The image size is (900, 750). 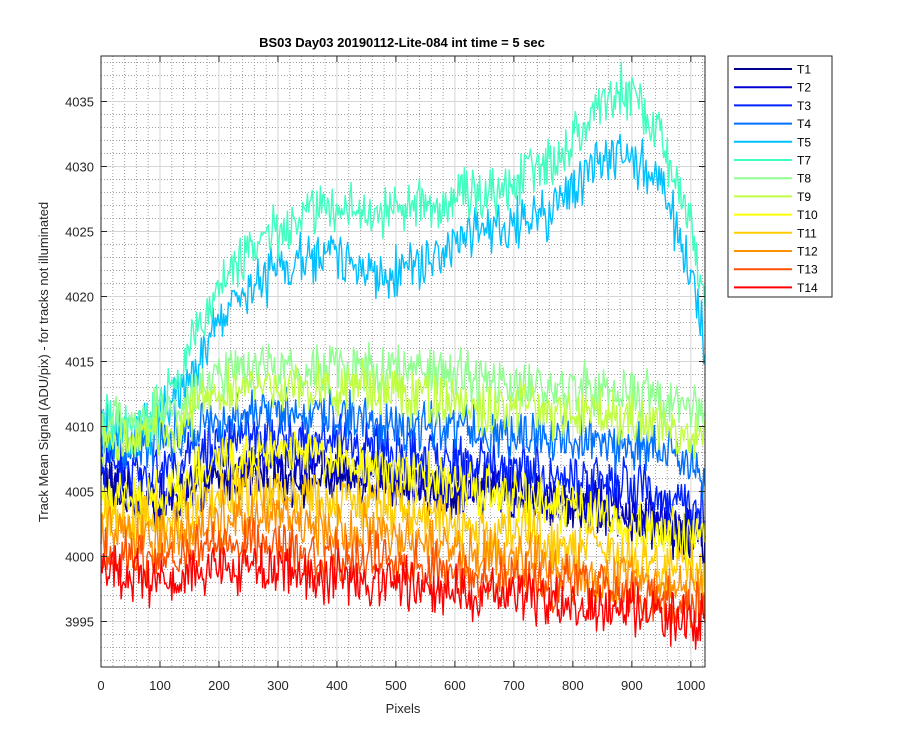 I want to click on x-tick-label: 600, so click(x=455, y=685).